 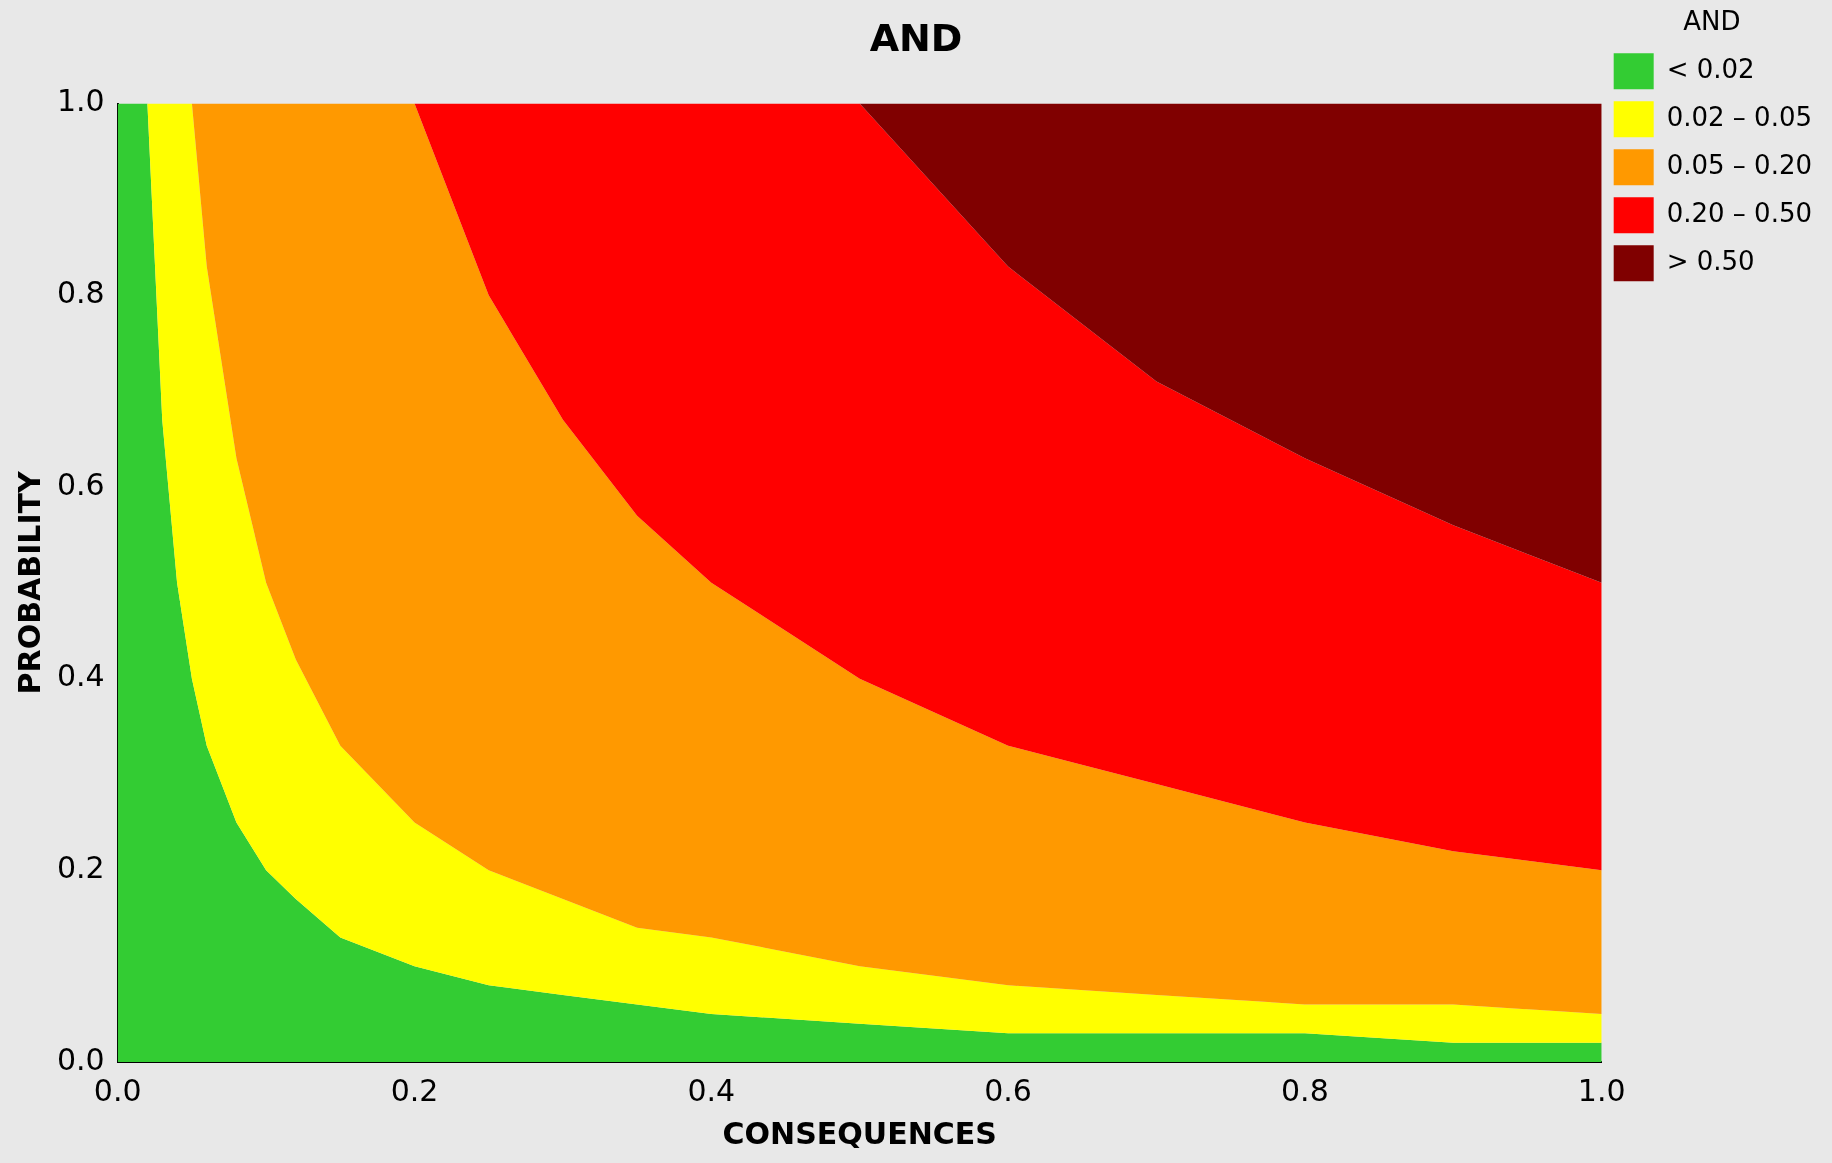 I want to click on y-tick-label: 1.0, so click(x=80, y=101).